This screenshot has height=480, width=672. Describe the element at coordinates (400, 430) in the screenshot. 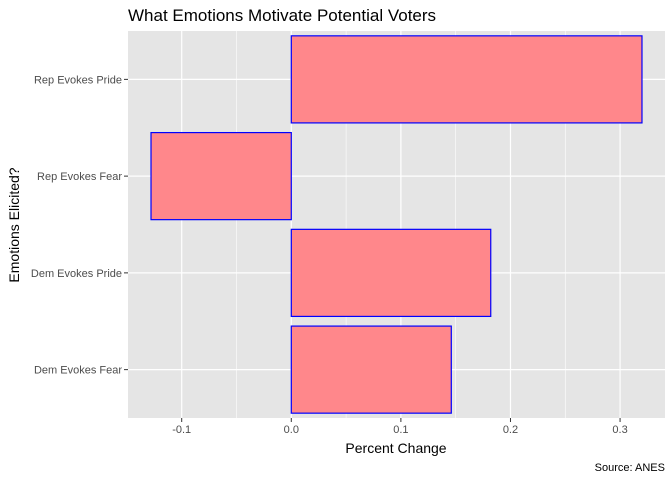

I see `x-tick-label: 0.1` at that location.